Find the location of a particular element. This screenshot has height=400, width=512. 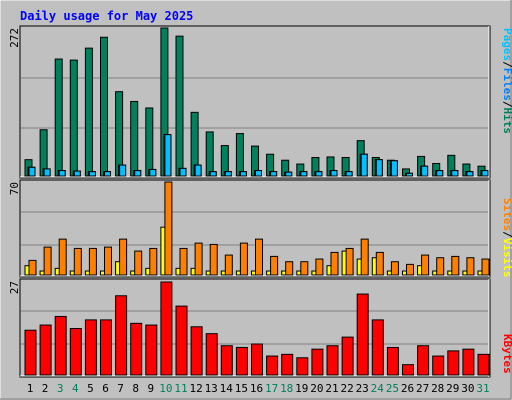

x-tick-label: 17 is located at coordinates (271, 388).